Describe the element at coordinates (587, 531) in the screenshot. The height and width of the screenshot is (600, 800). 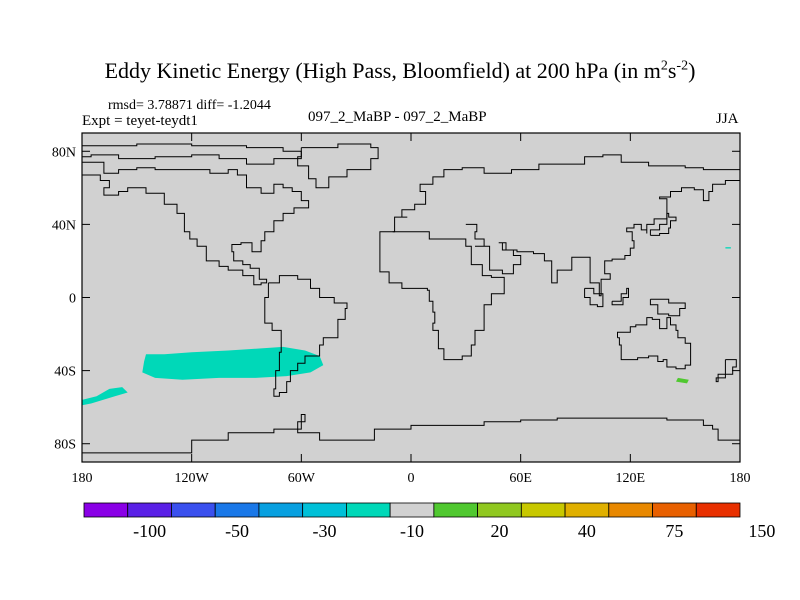
I see `colorbar-label: 40` at that location.